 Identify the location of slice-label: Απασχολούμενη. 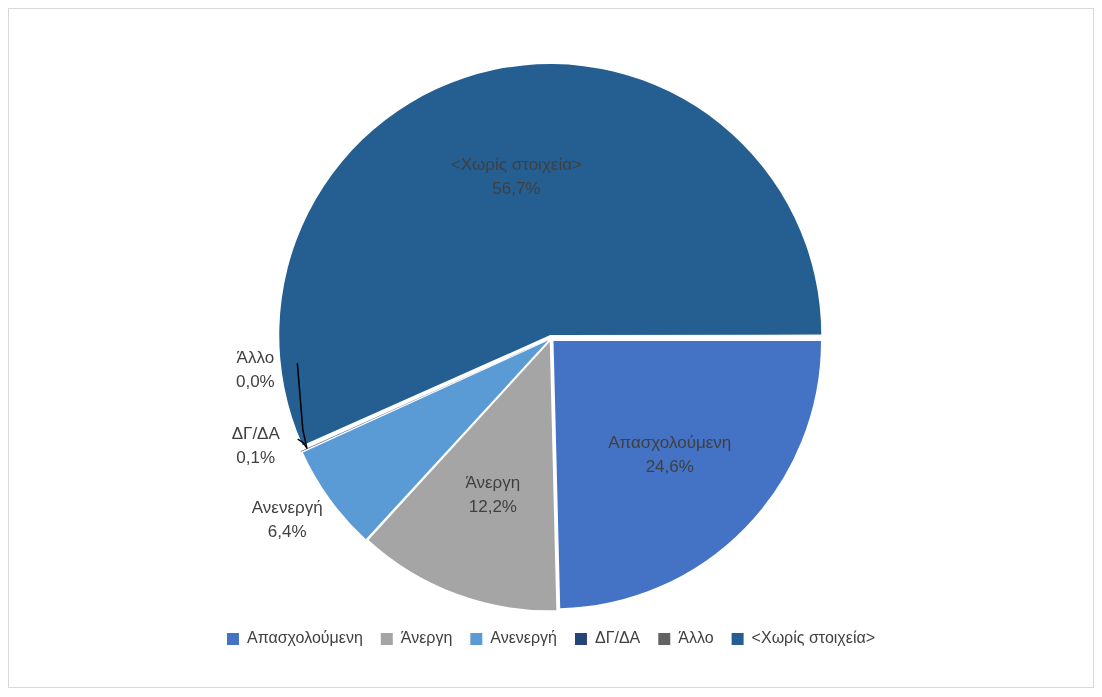
(670, 442).